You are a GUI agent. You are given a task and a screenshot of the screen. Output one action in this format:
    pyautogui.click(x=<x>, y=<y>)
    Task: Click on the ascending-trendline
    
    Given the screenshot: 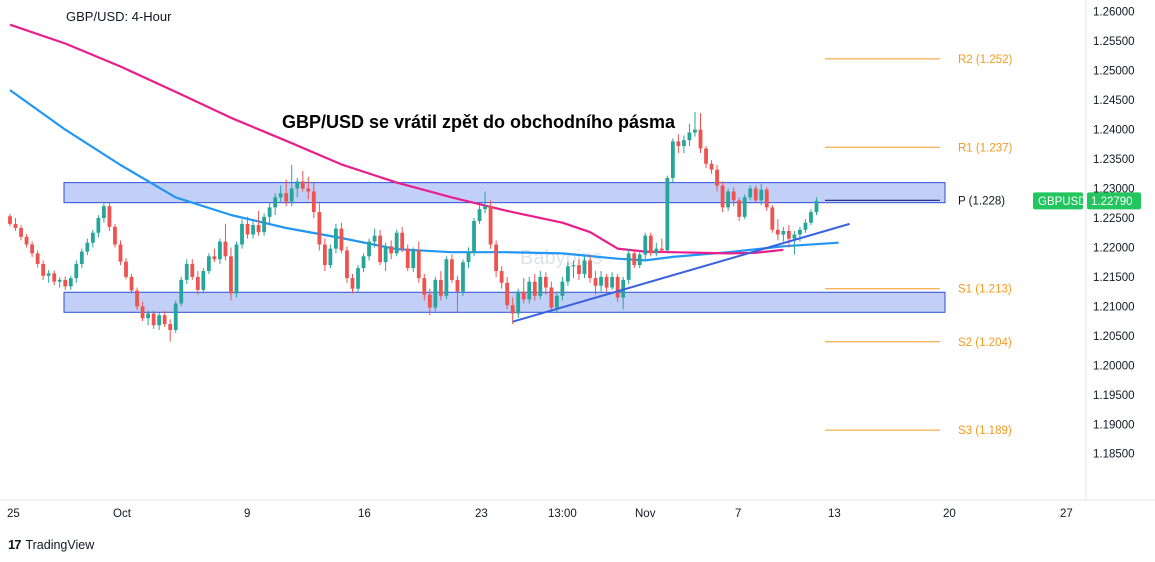 What is the action you would take?
    pyautogui.click(x=681, y=272)
    